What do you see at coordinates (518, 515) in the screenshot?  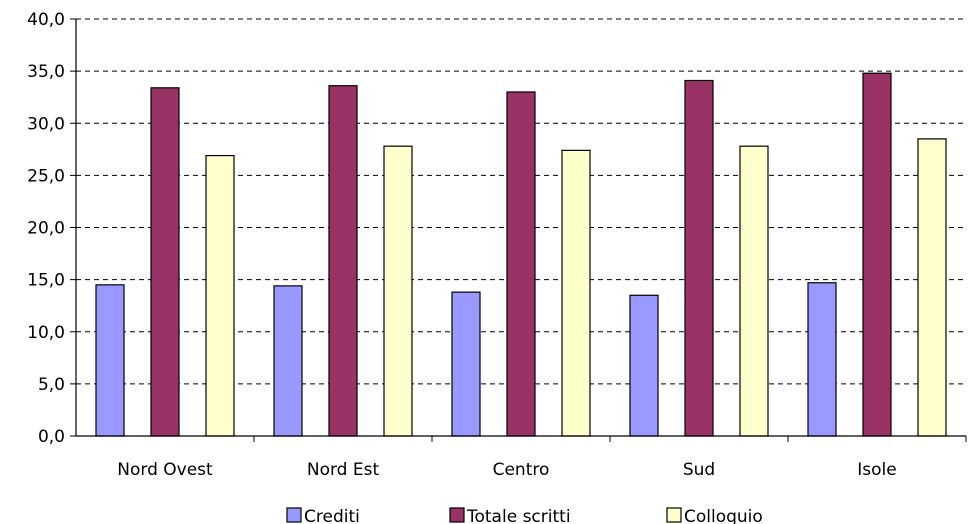 I see `legend-label: Totale scritti` at bounding box center [518, 515].